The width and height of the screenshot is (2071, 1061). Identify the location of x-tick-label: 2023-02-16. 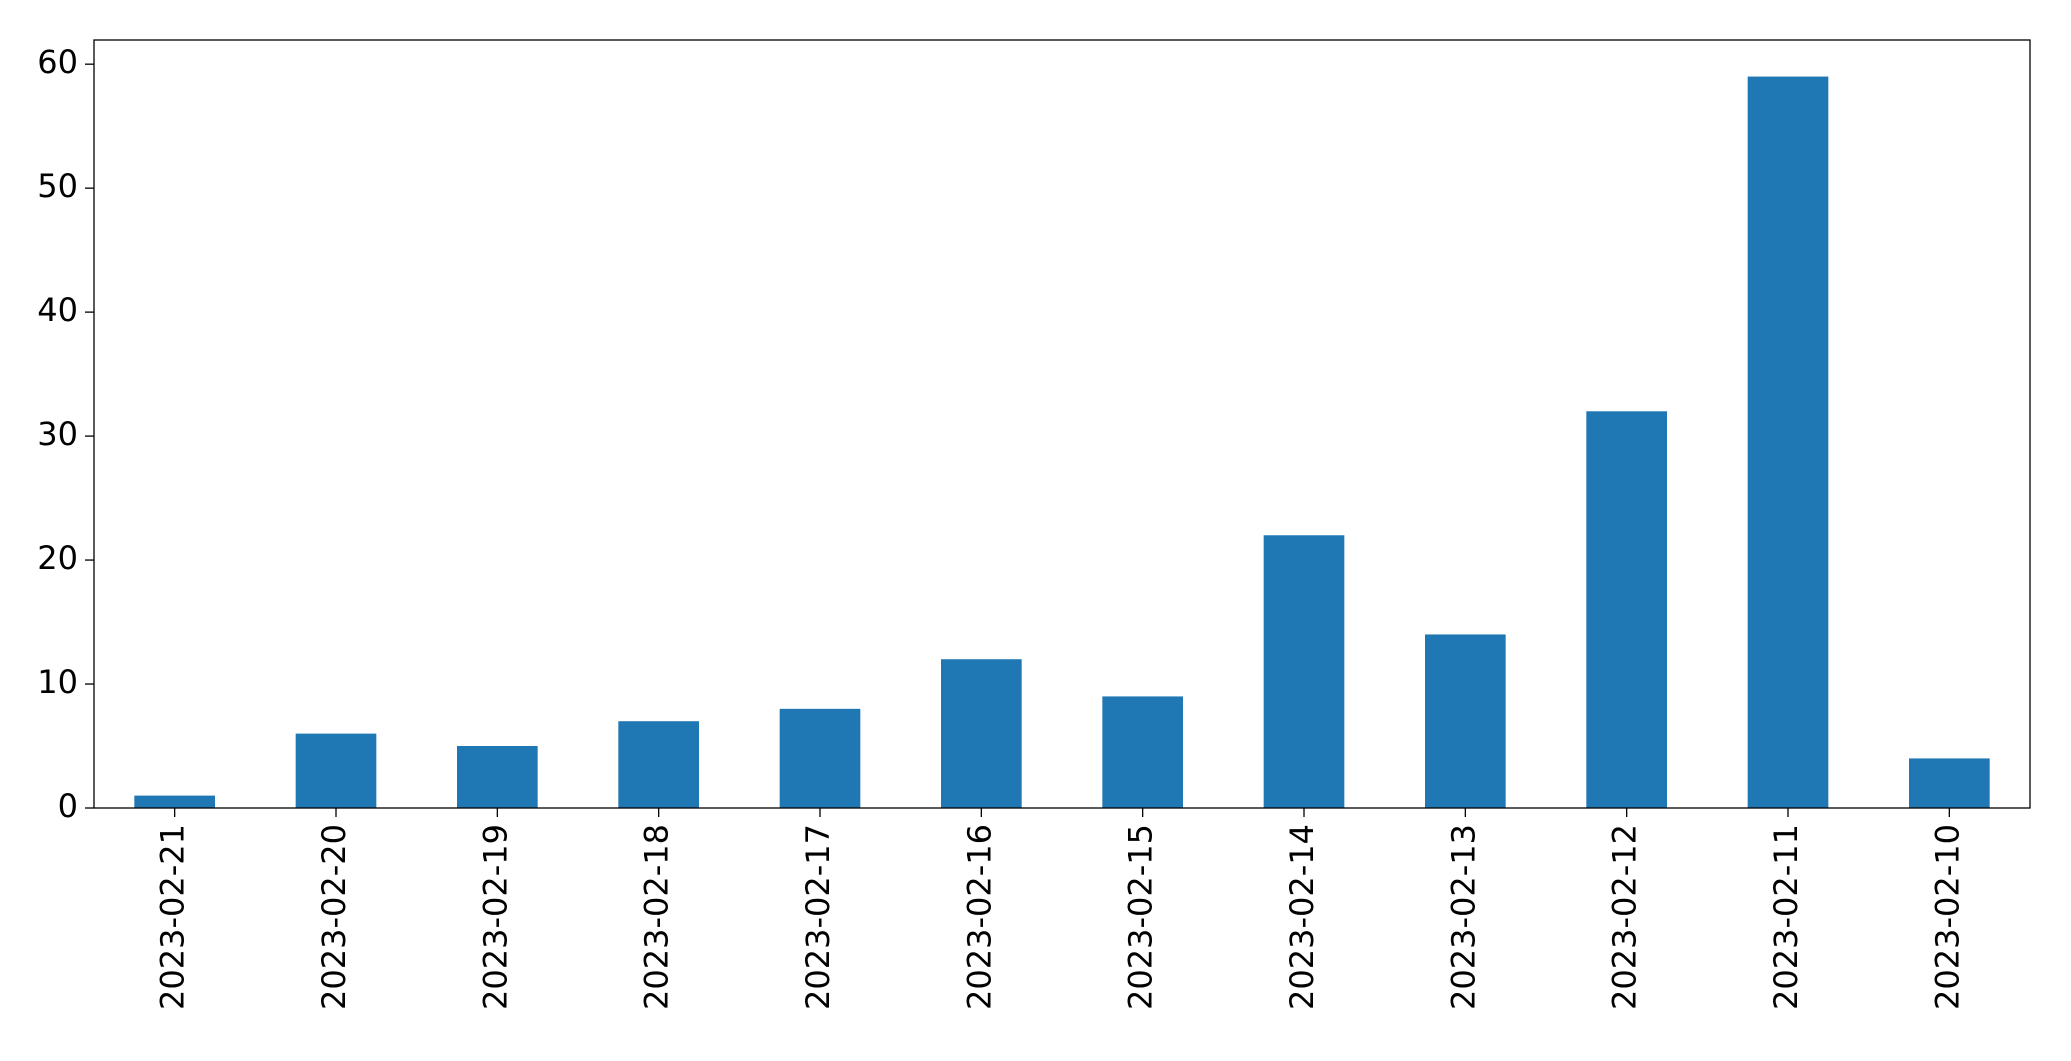
(979, 917).